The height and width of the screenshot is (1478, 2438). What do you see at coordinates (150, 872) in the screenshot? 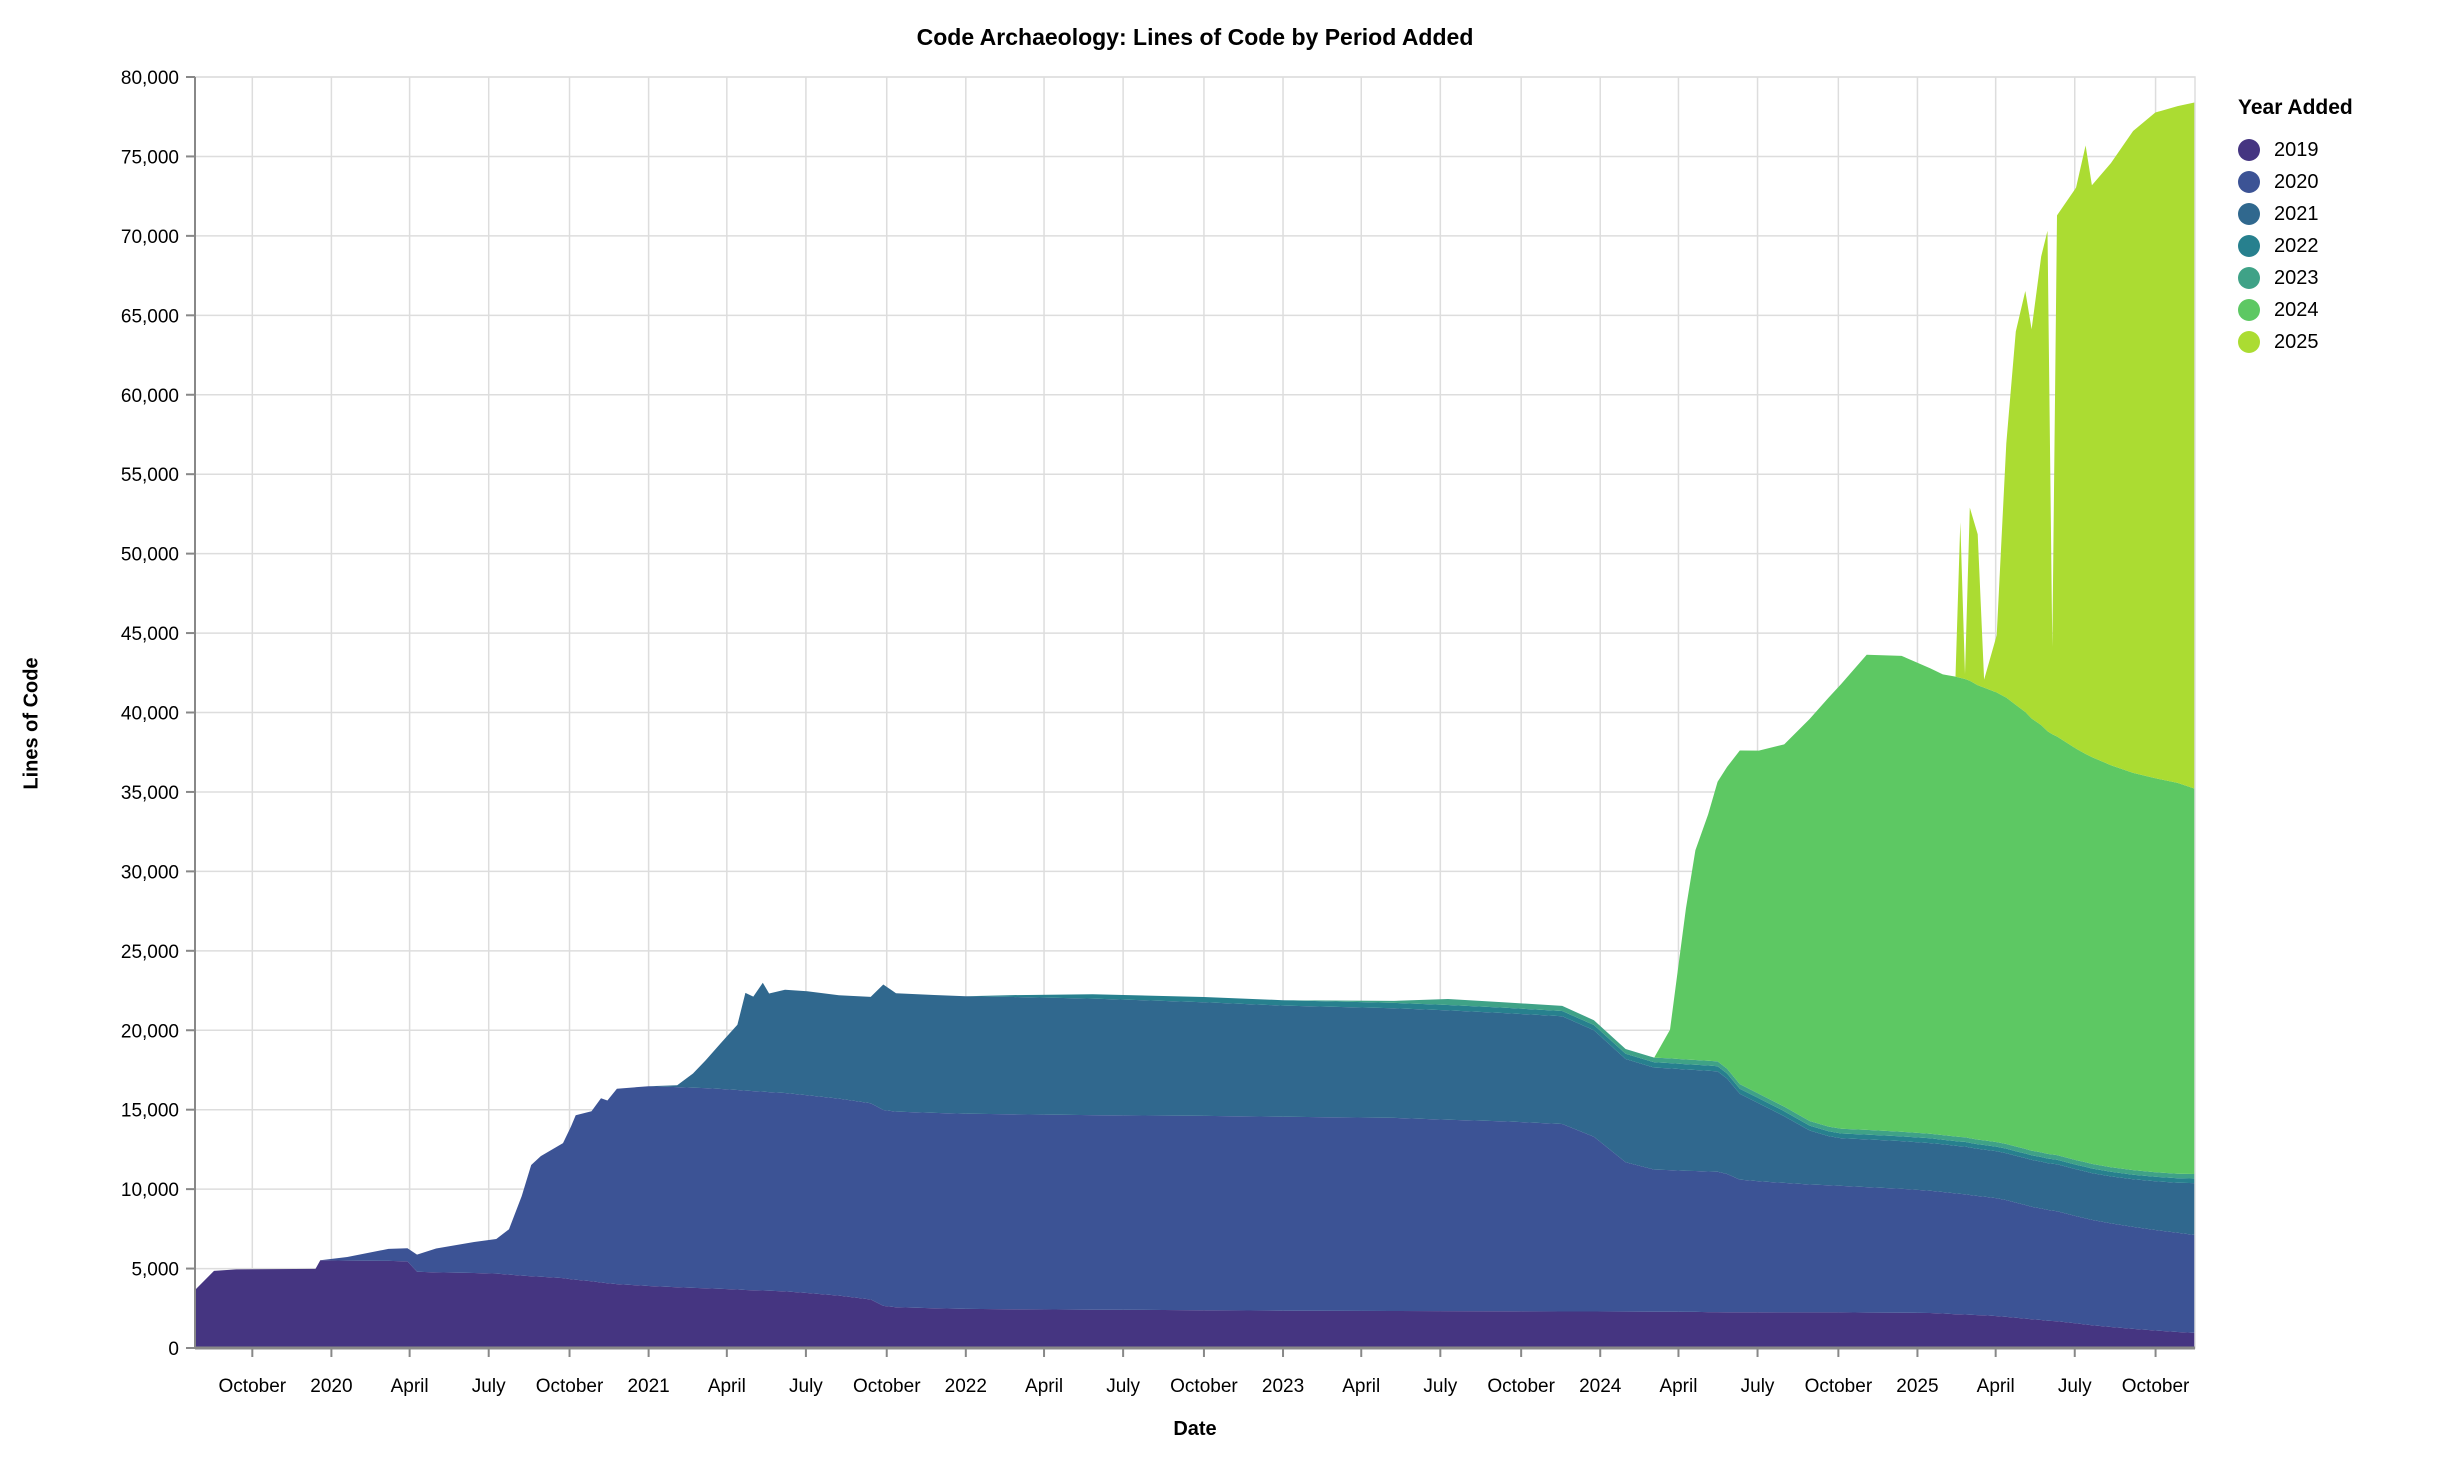
I see `y-tick-label: 30,000` at bounding box center [150, 872].